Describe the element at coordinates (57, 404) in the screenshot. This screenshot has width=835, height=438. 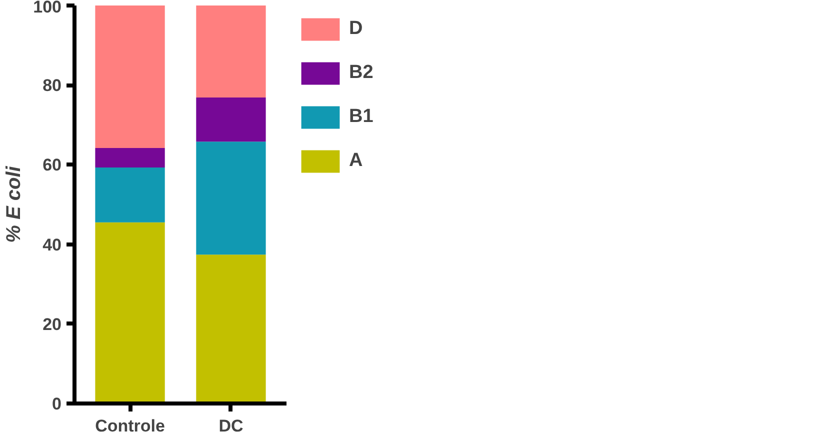
I see `y-tick-label: 0` at that location.